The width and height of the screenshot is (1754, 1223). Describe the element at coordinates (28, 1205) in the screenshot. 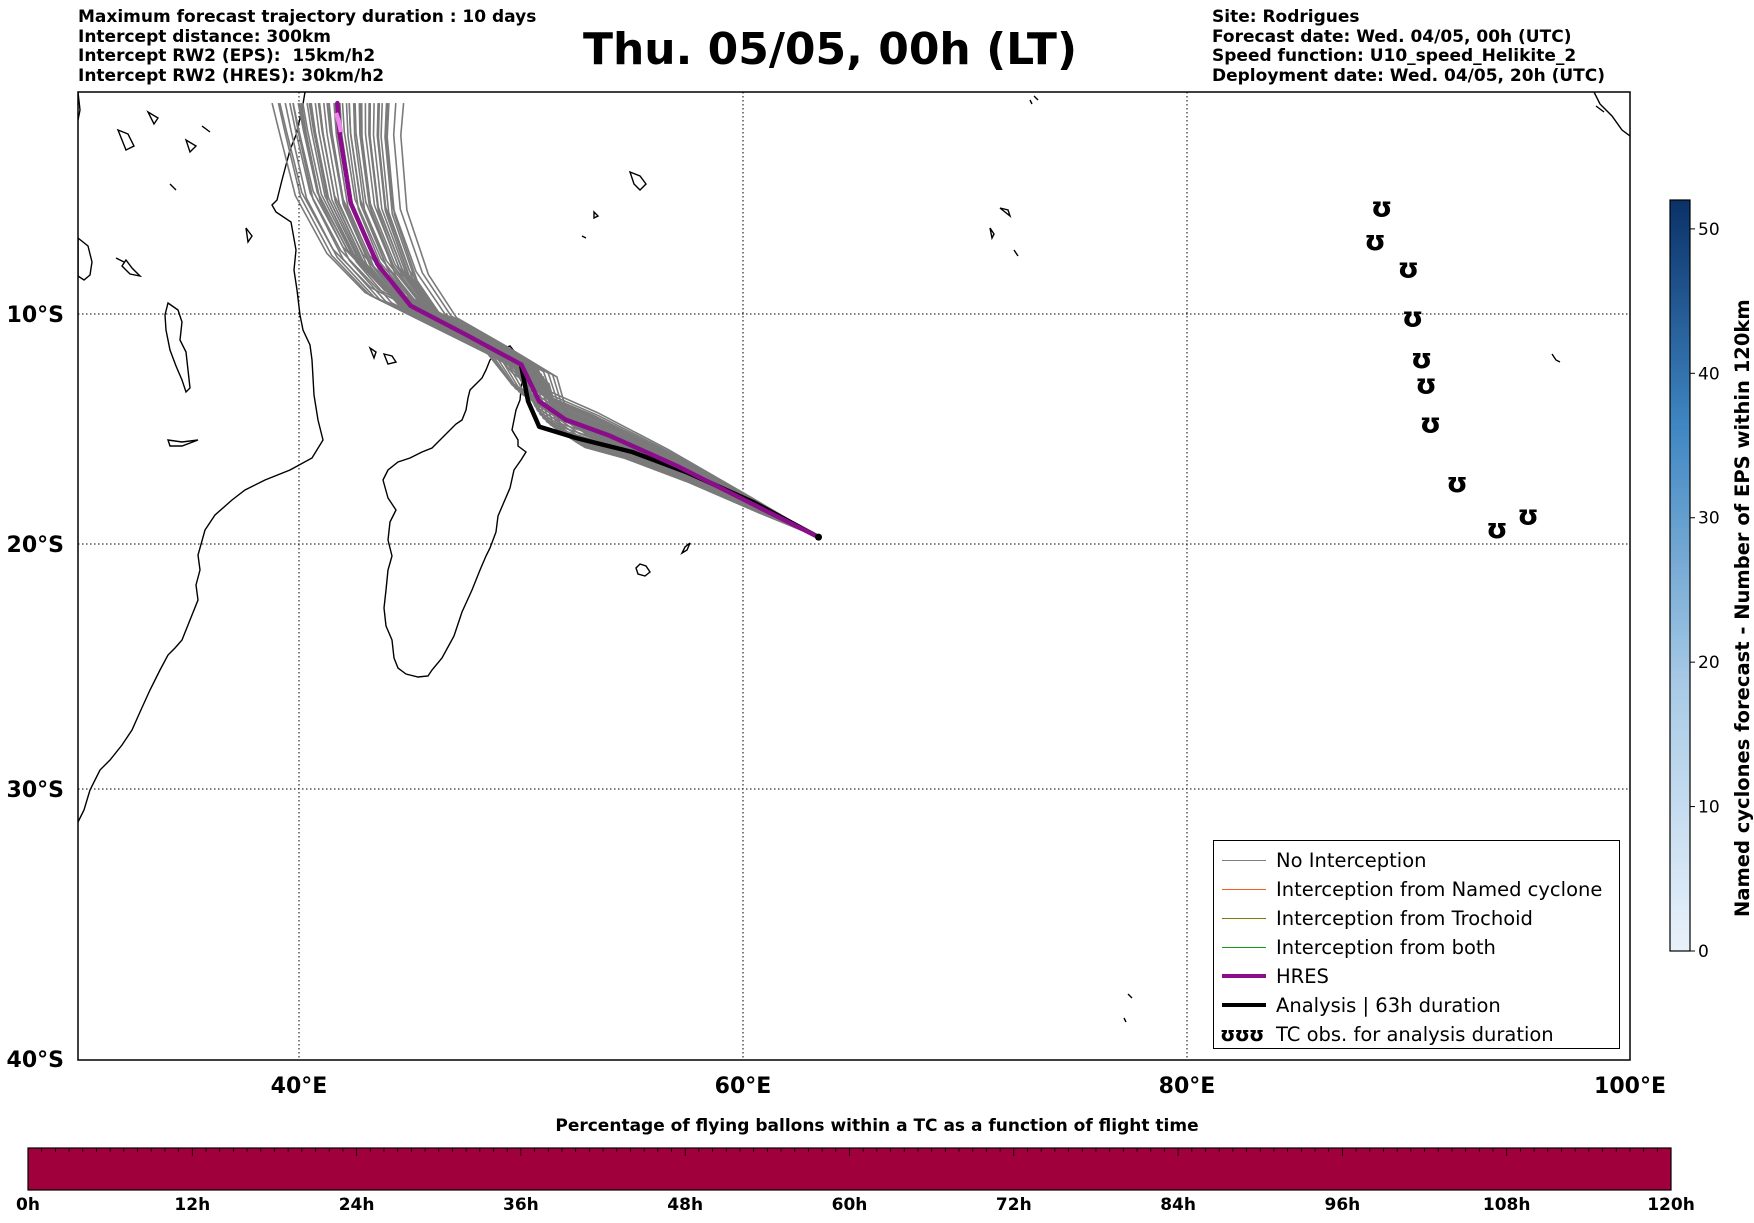

I see `bottom-colorbar-tick-label: 0h` at that location.